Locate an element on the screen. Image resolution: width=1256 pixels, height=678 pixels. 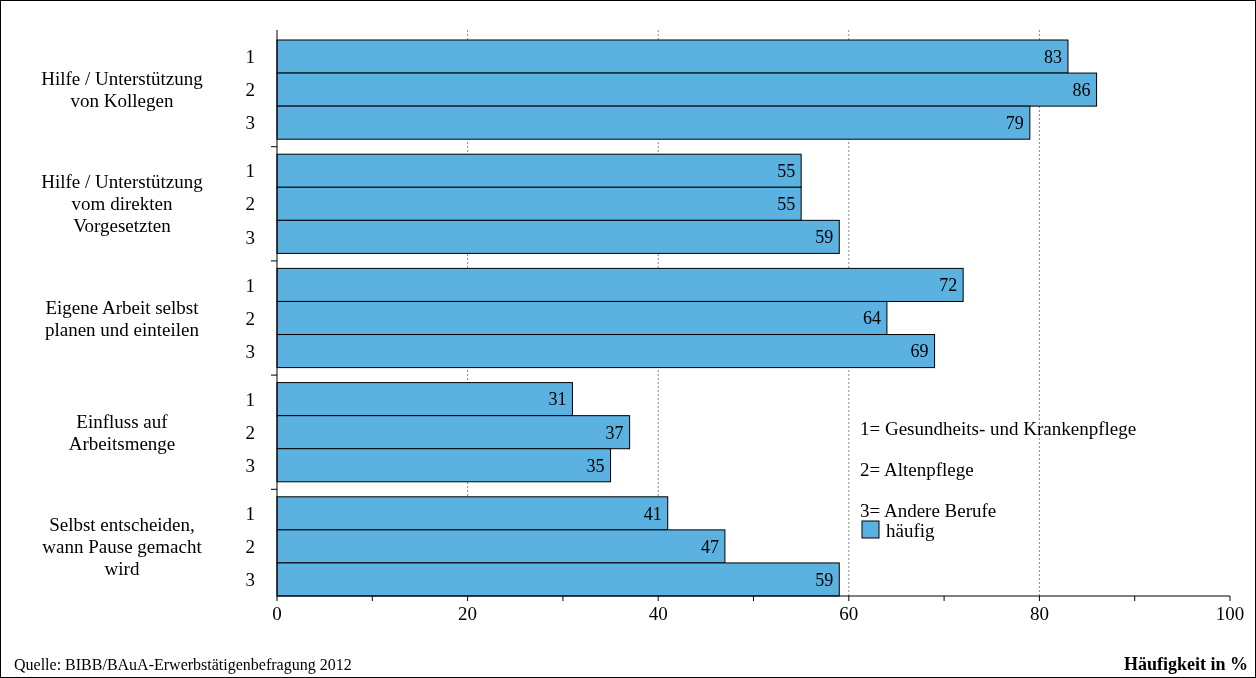
data-label: 31 is located at coordinates (557, 399).